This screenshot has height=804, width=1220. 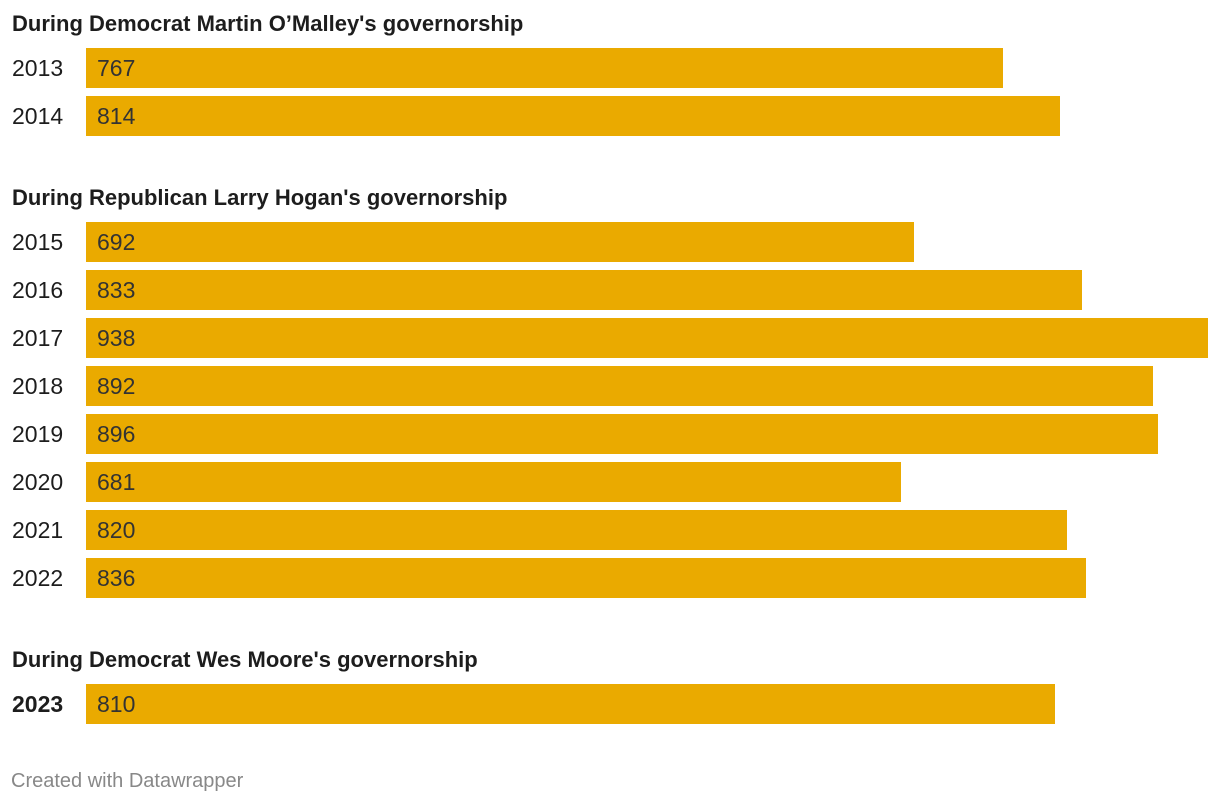 What do you see at coordinates (116, 386) in the screenshot?
I see `bar-value-label: 892` at bounding box center [116, 386].